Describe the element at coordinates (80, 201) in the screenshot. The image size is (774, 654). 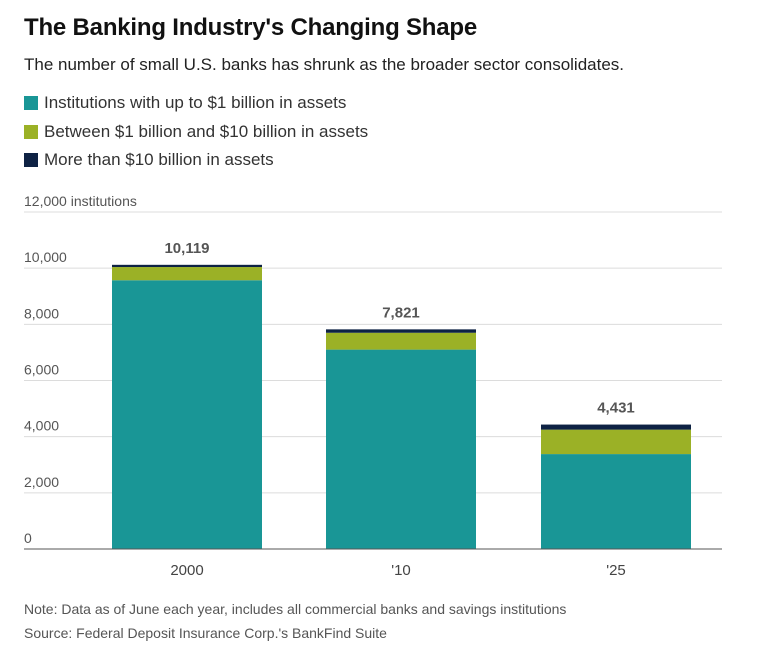
I see `y-tick-label: 12,000 institutions` at that location.